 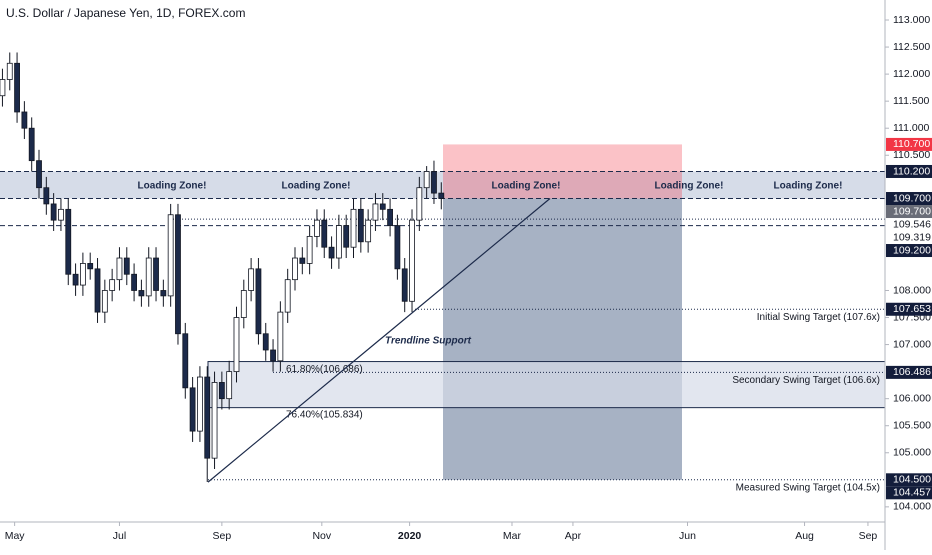 I want to click on x-tick-label: Aug, so click(x=804, y=536).